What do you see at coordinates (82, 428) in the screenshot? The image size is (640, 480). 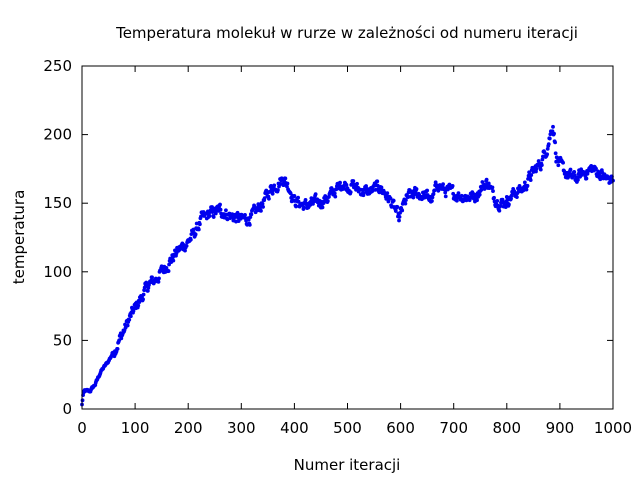 I see `x-tick-label: 0` at bounding box center [82, 428].